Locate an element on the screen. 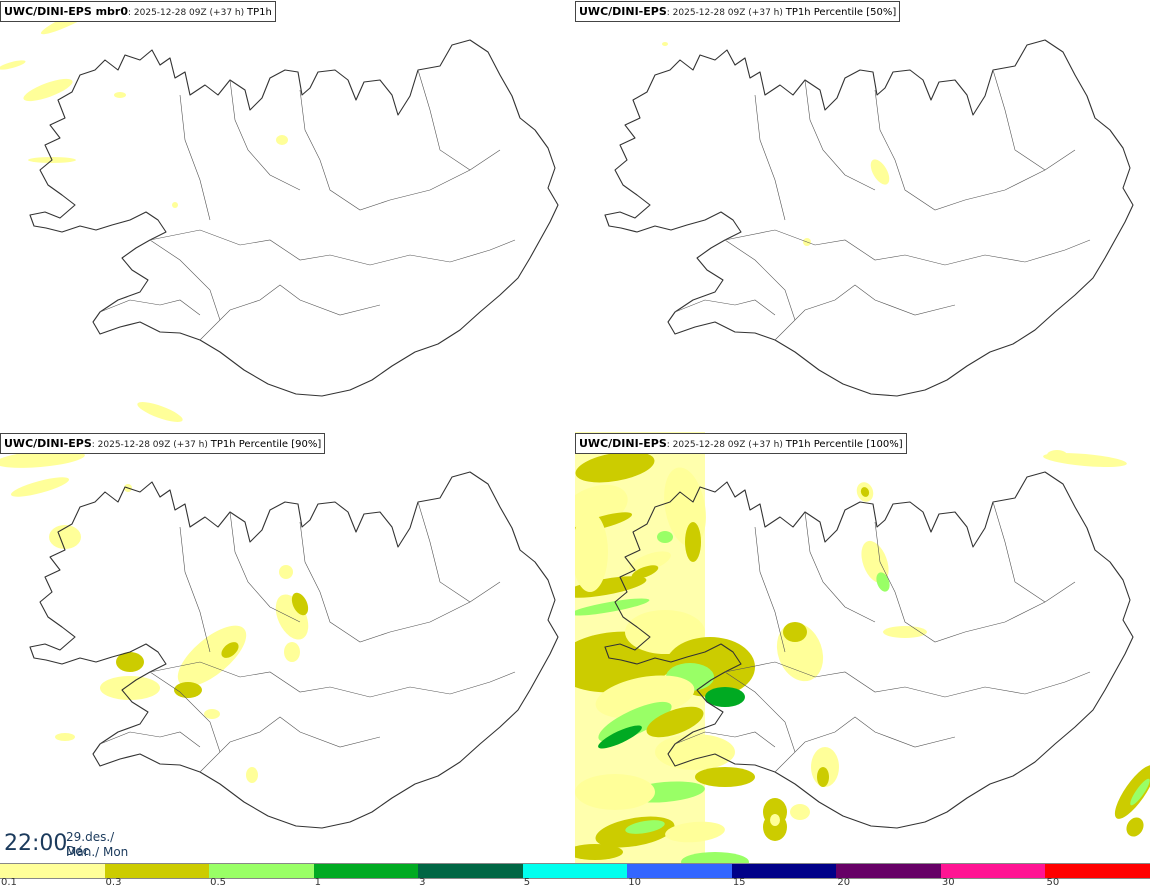  color-scale-label: 0.5 is located at coordinates (218, 882).